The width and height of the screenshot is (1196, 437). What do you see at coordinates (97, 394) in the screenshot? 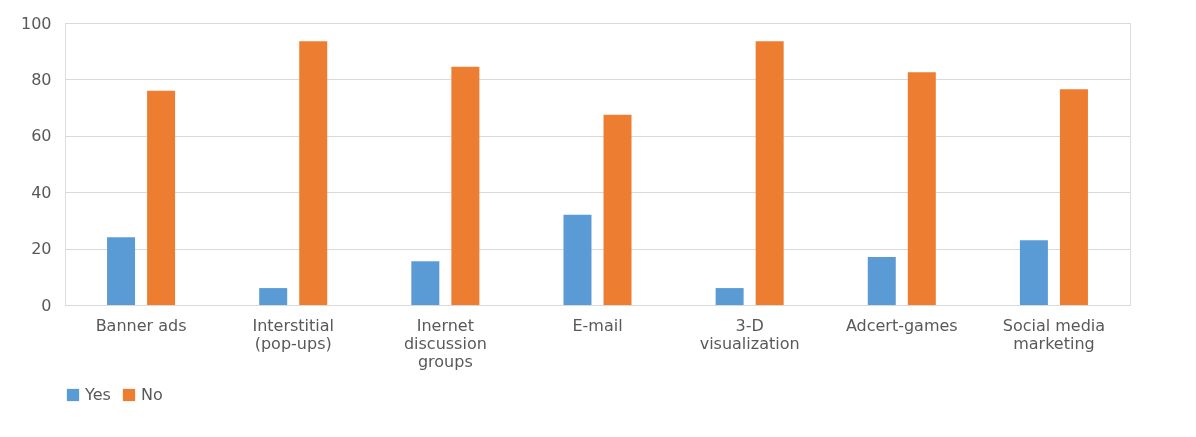
I see `legend-label: Yes` at bounding box center [97, 394].